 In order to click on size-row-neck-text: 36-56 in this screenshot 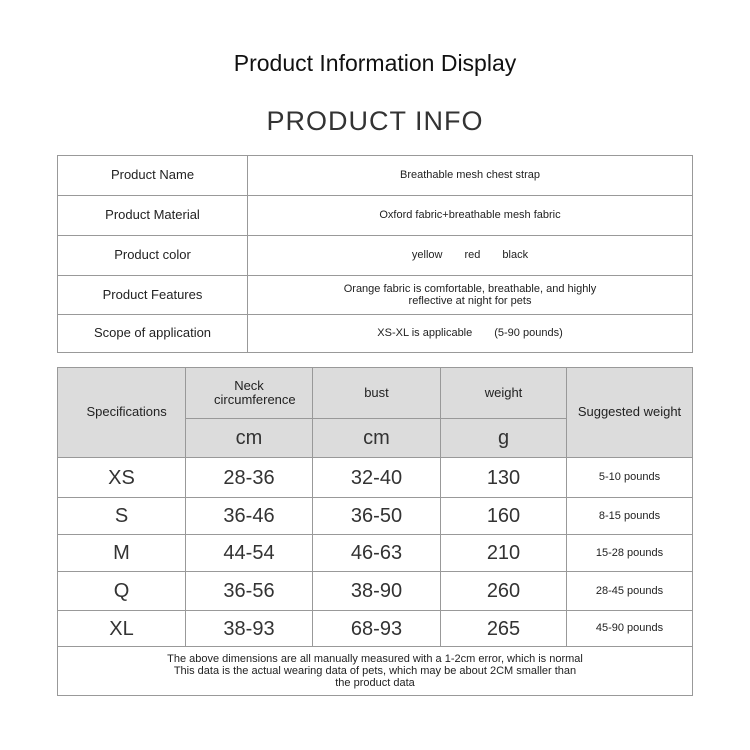, I will do `click(249, 591)`.